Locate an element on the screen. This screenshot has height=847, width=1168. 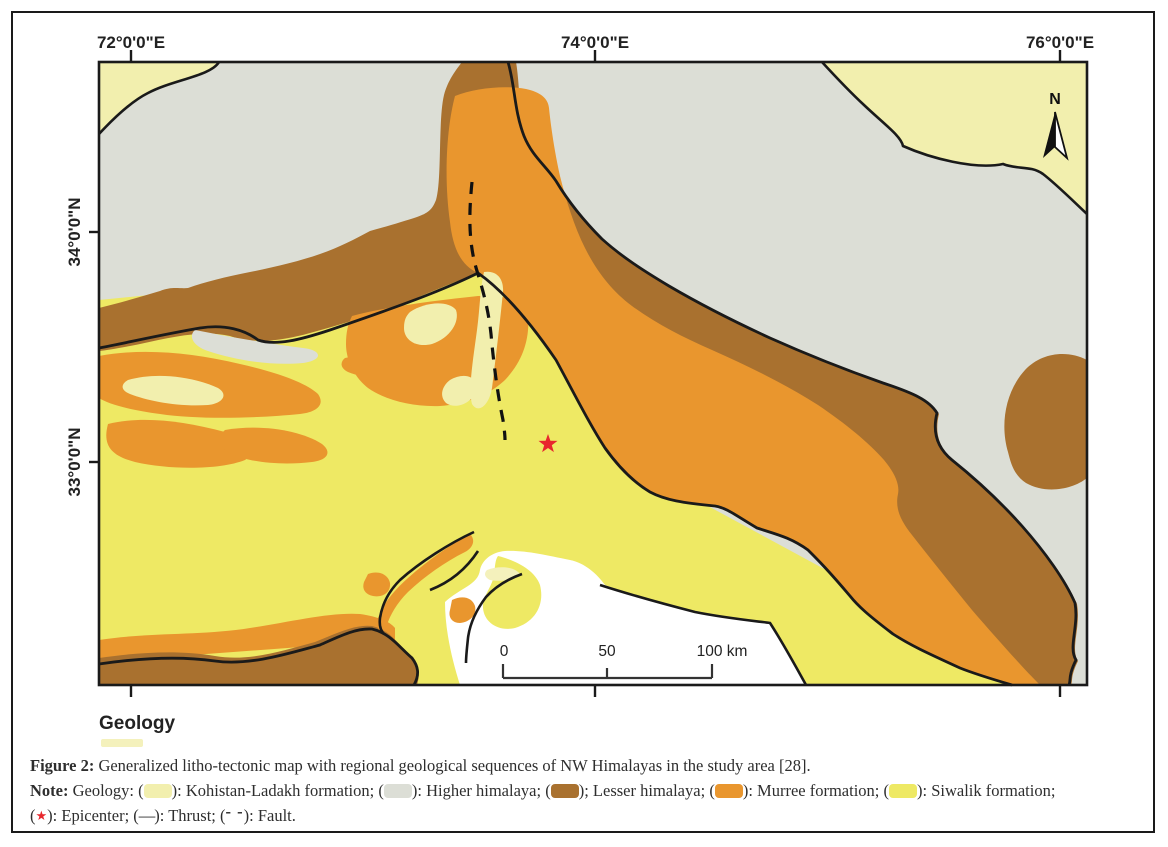
north-label: N is located at coordinates (1055, 99).